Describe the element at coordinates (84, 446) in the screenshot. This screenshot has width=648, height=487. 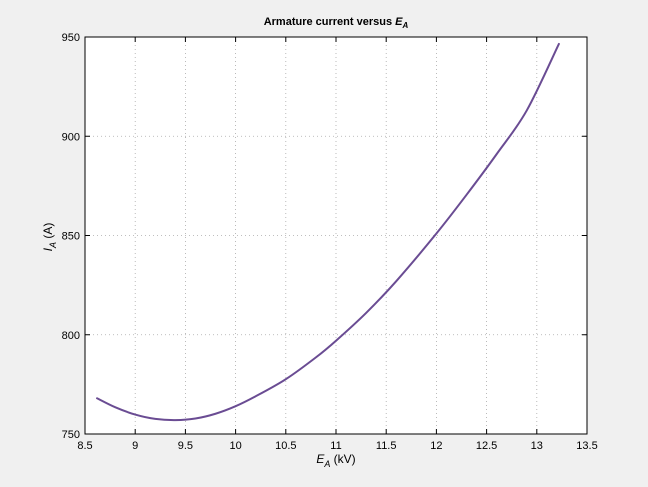
I see `x-tick-label: 8.5` at that location.